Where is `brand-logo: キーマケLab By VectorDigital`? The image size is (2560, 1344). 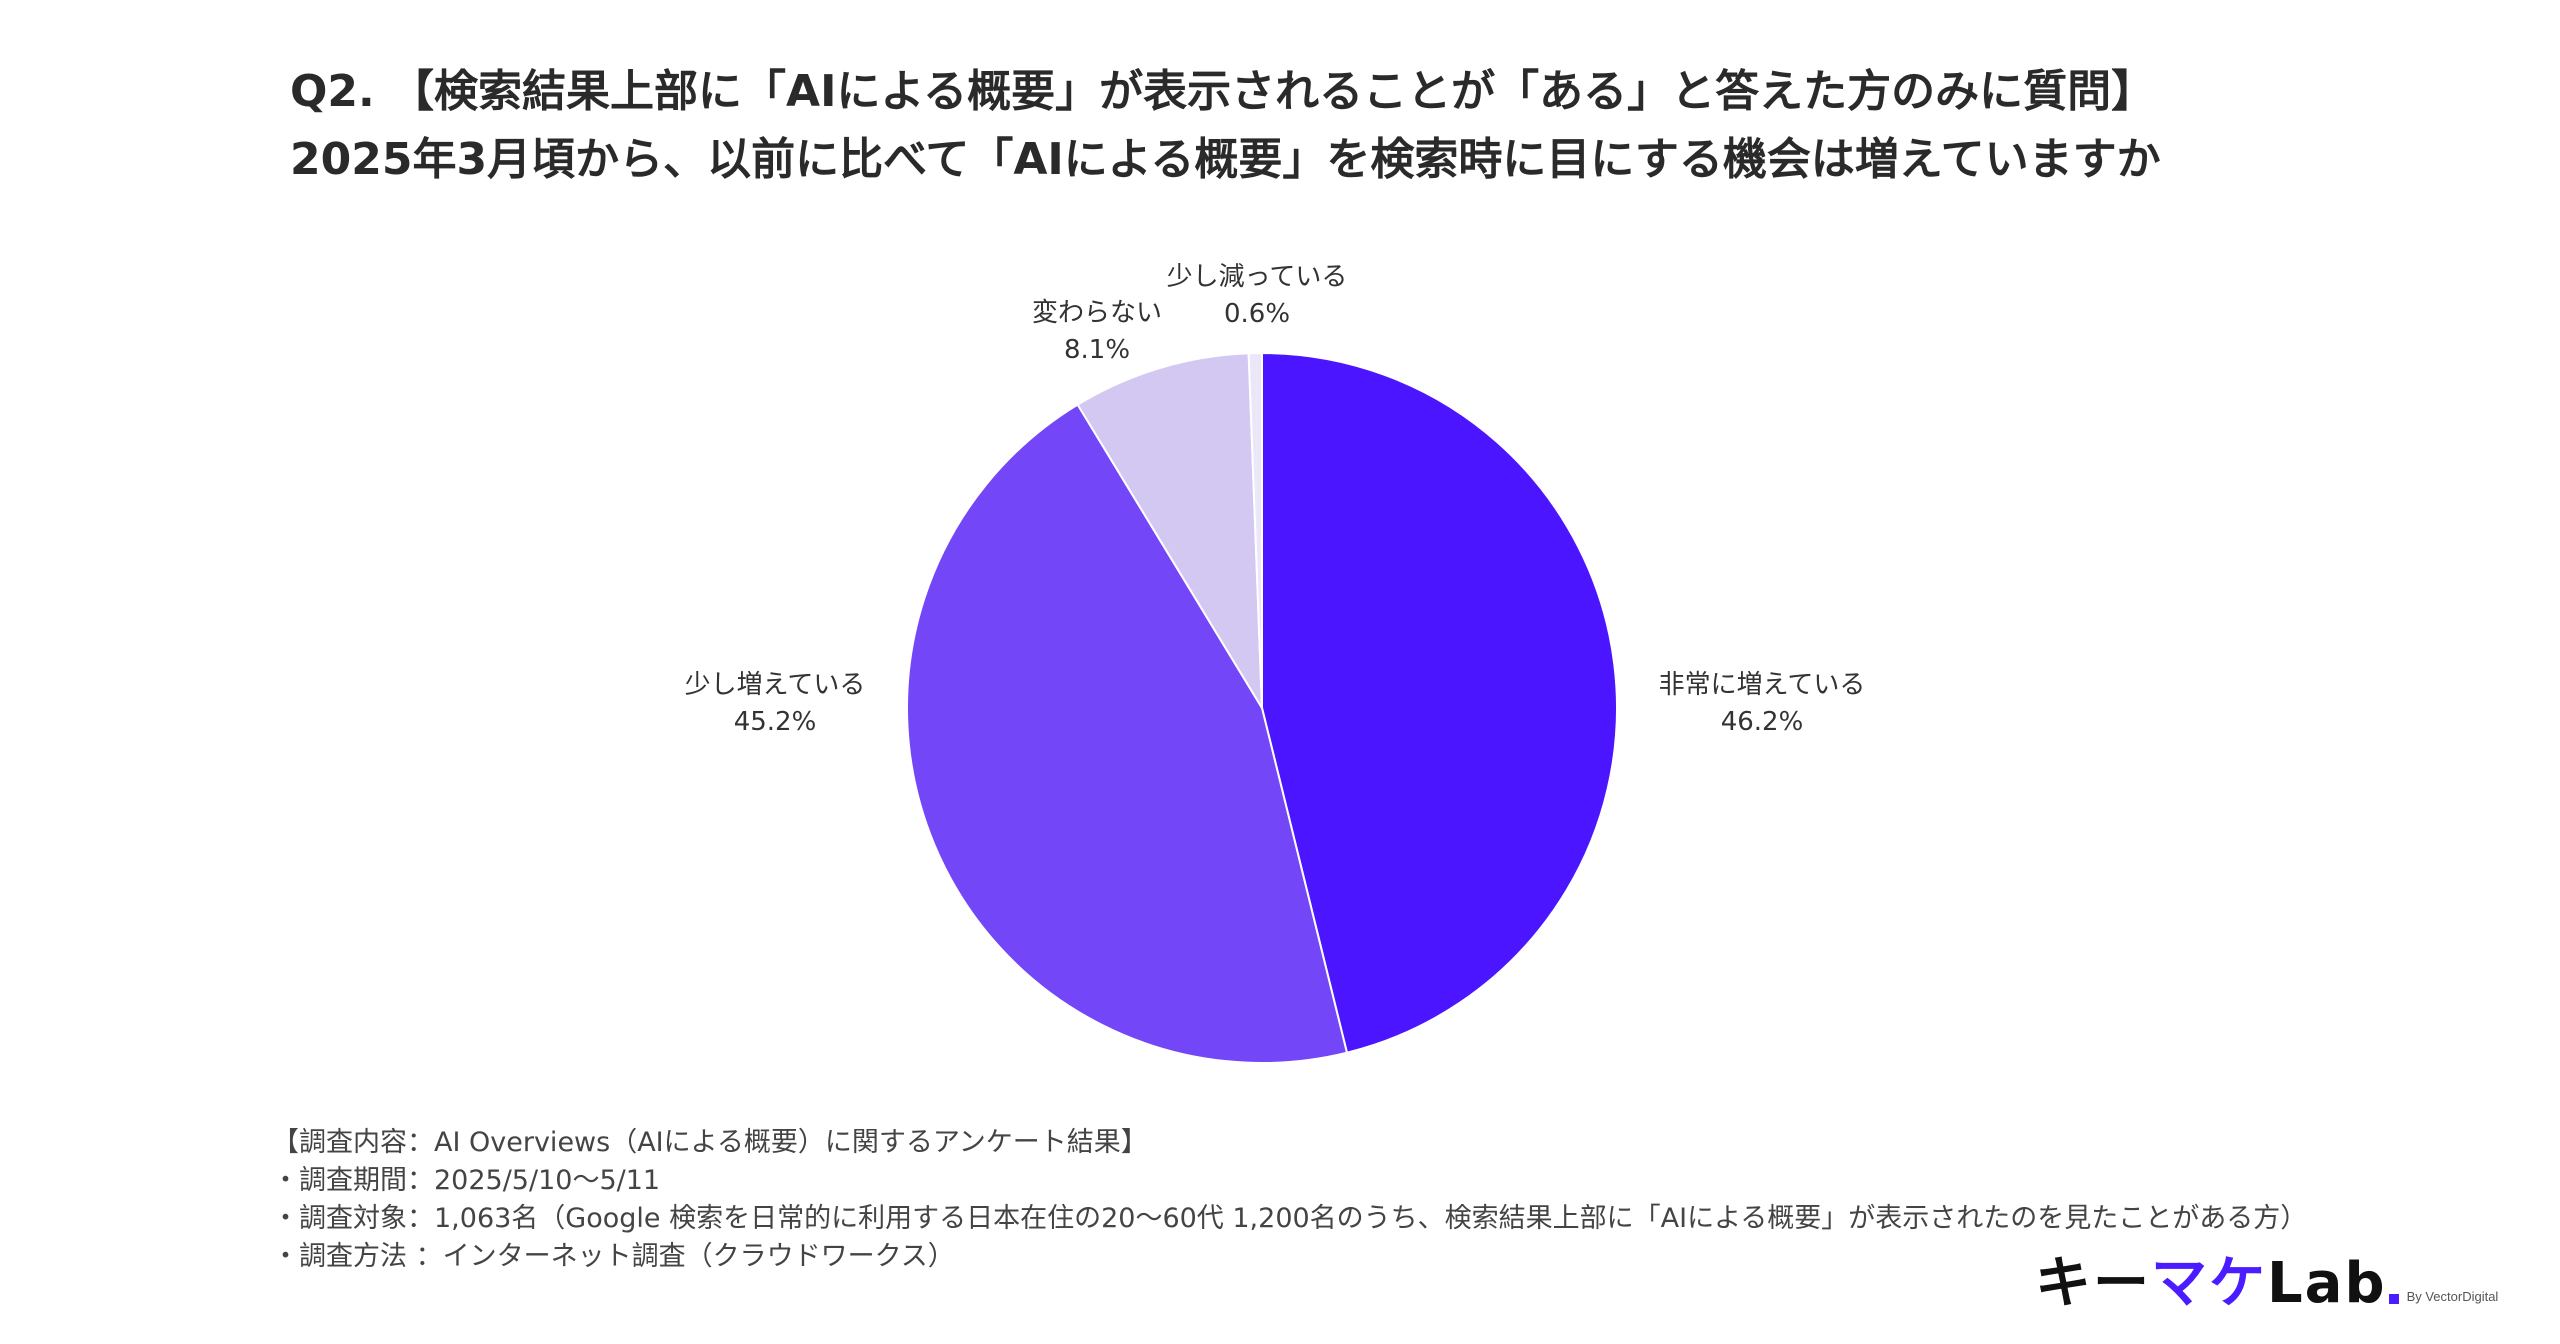 brand-logo: キーマケLab By VectorDigital is located at coordinates (2266, 1282).